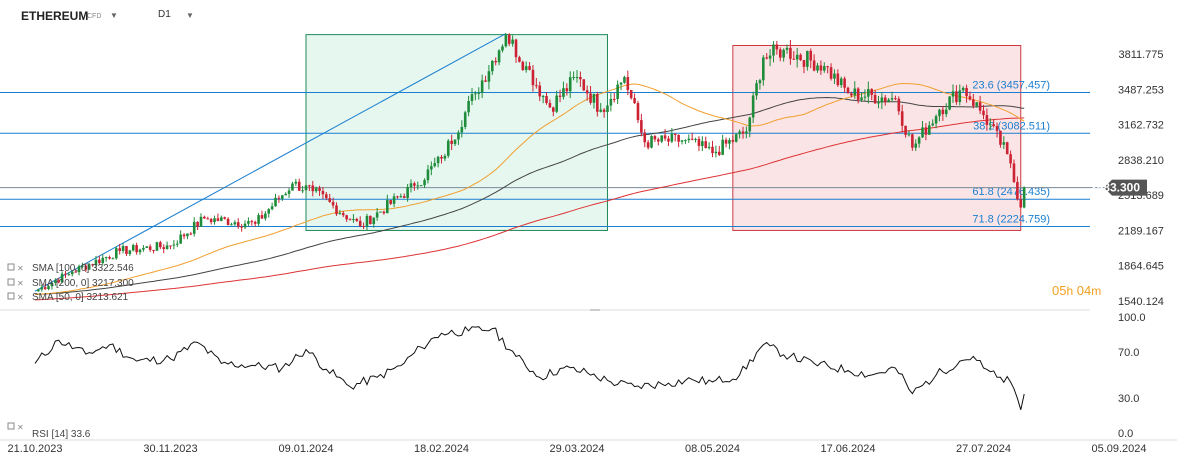 The image size is (1177, 465). What do you see at coordinates (11, 282) in the screenshot?
I see `indicator-settings-icon` at bounding box center [11, 282].